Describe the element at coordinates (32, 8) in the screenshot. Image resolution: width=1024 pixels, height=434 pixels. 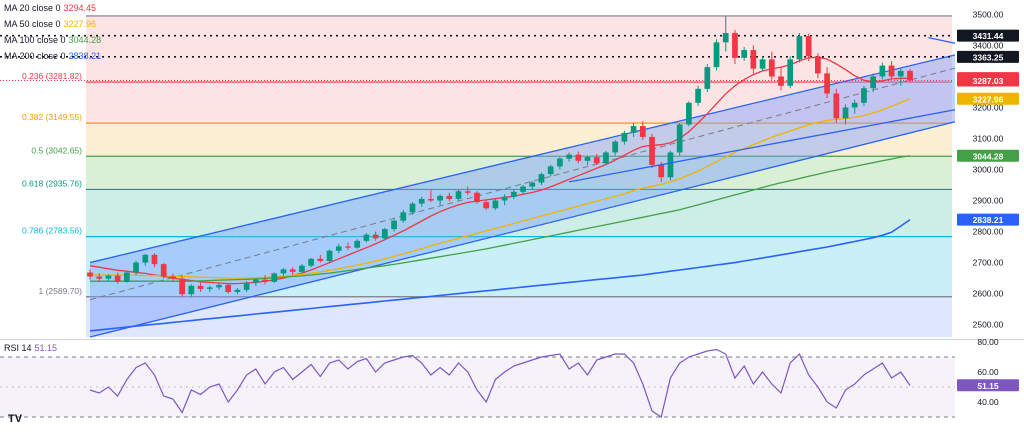
I see `legend-ma20-label: MA 20 close 0` at that location.